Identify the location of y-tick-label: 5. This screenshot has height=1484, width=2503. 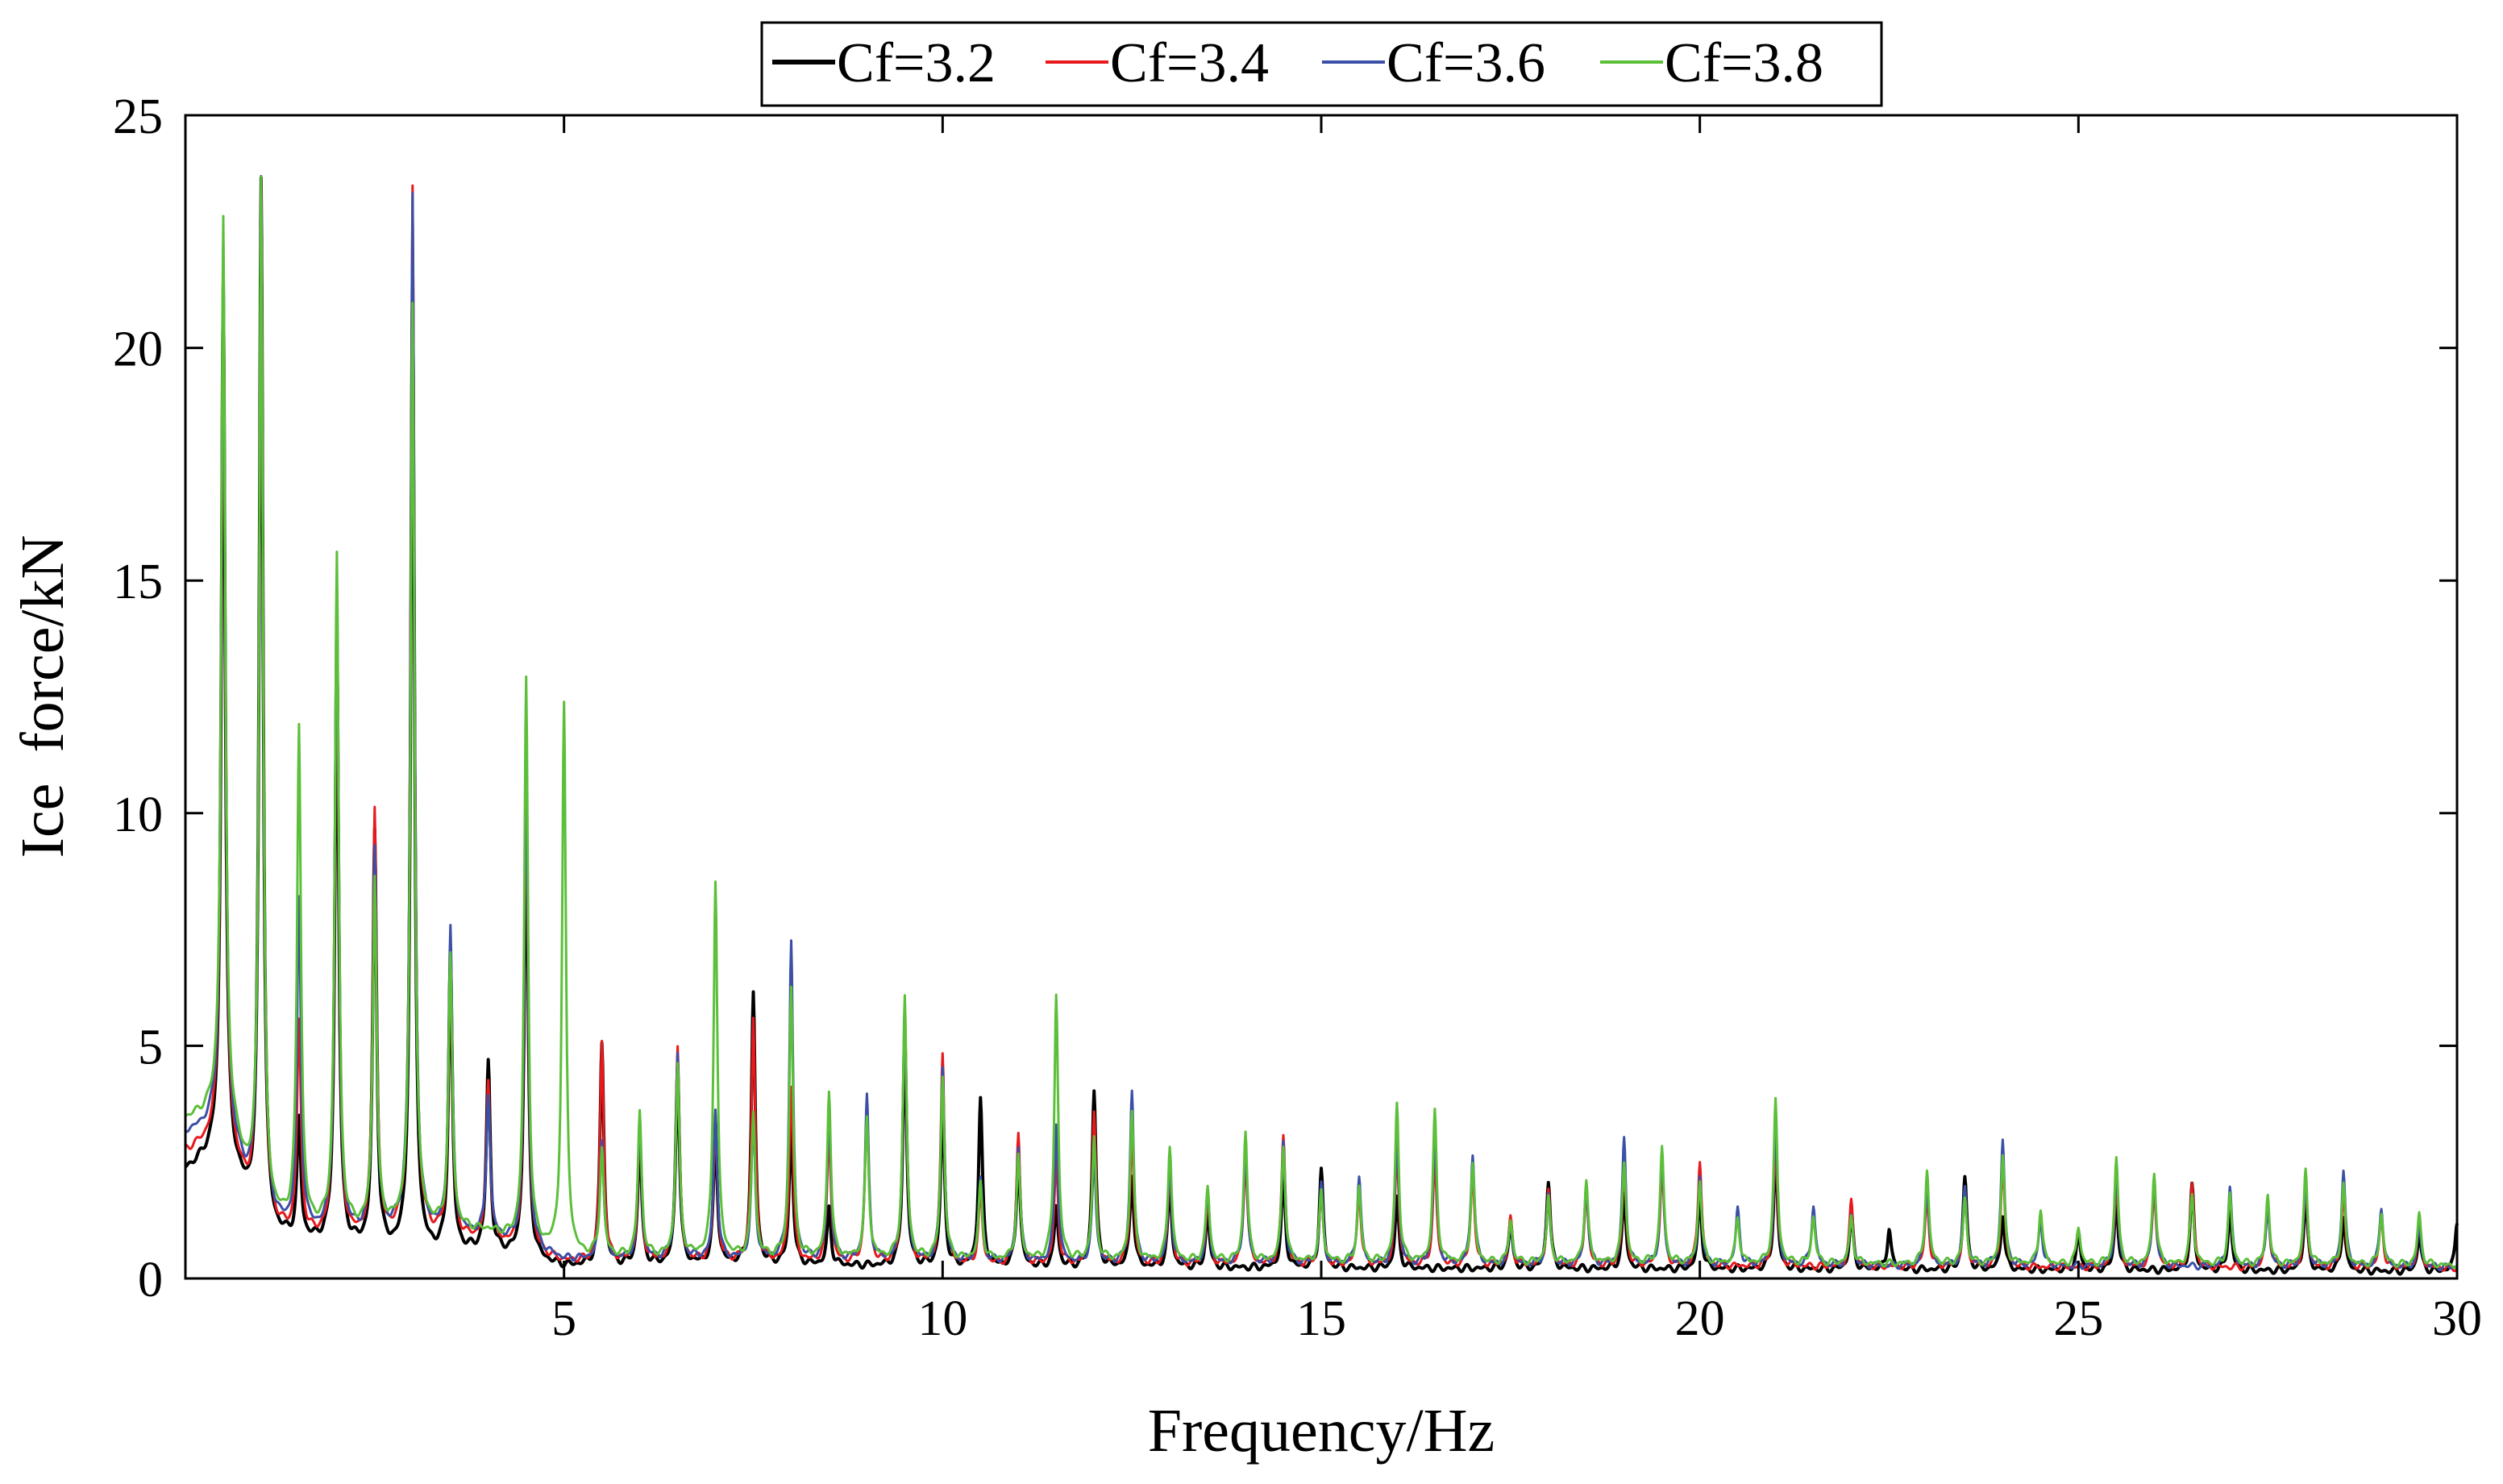
(150, 1047).